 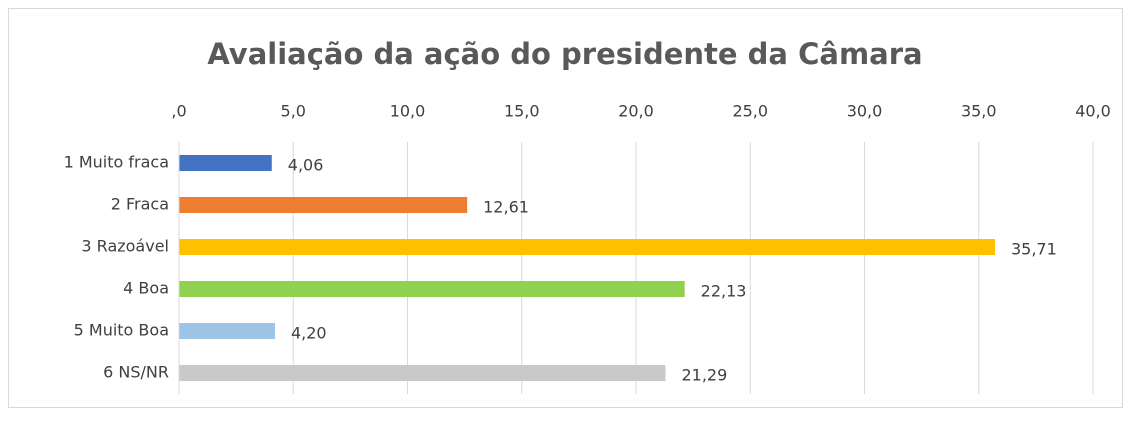 I want to click on y-tick-label: 6 NS/NR, so click(x=136, y=372).